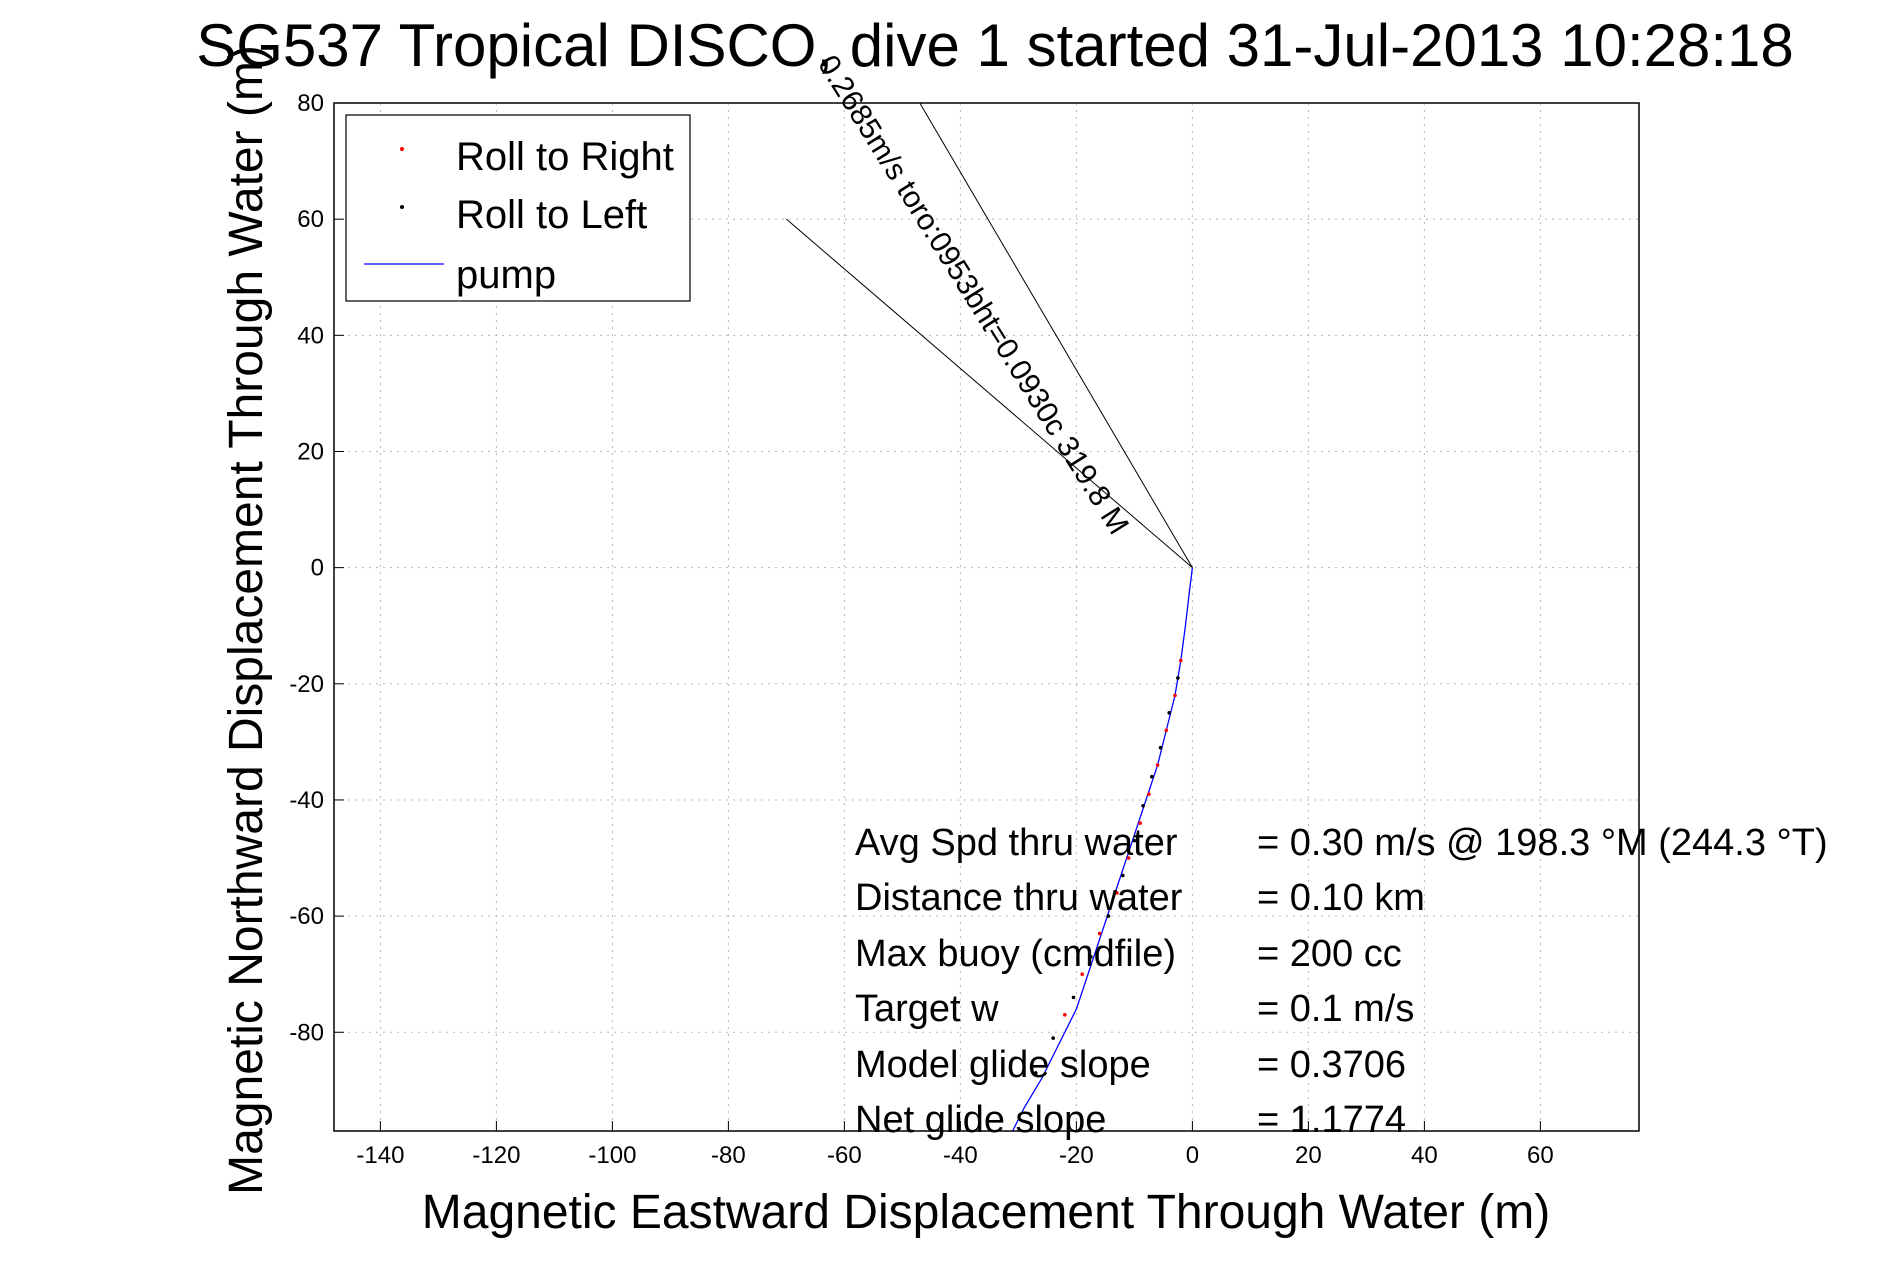  I want to click on legend-swatch-roll-right, so click(402, 149).